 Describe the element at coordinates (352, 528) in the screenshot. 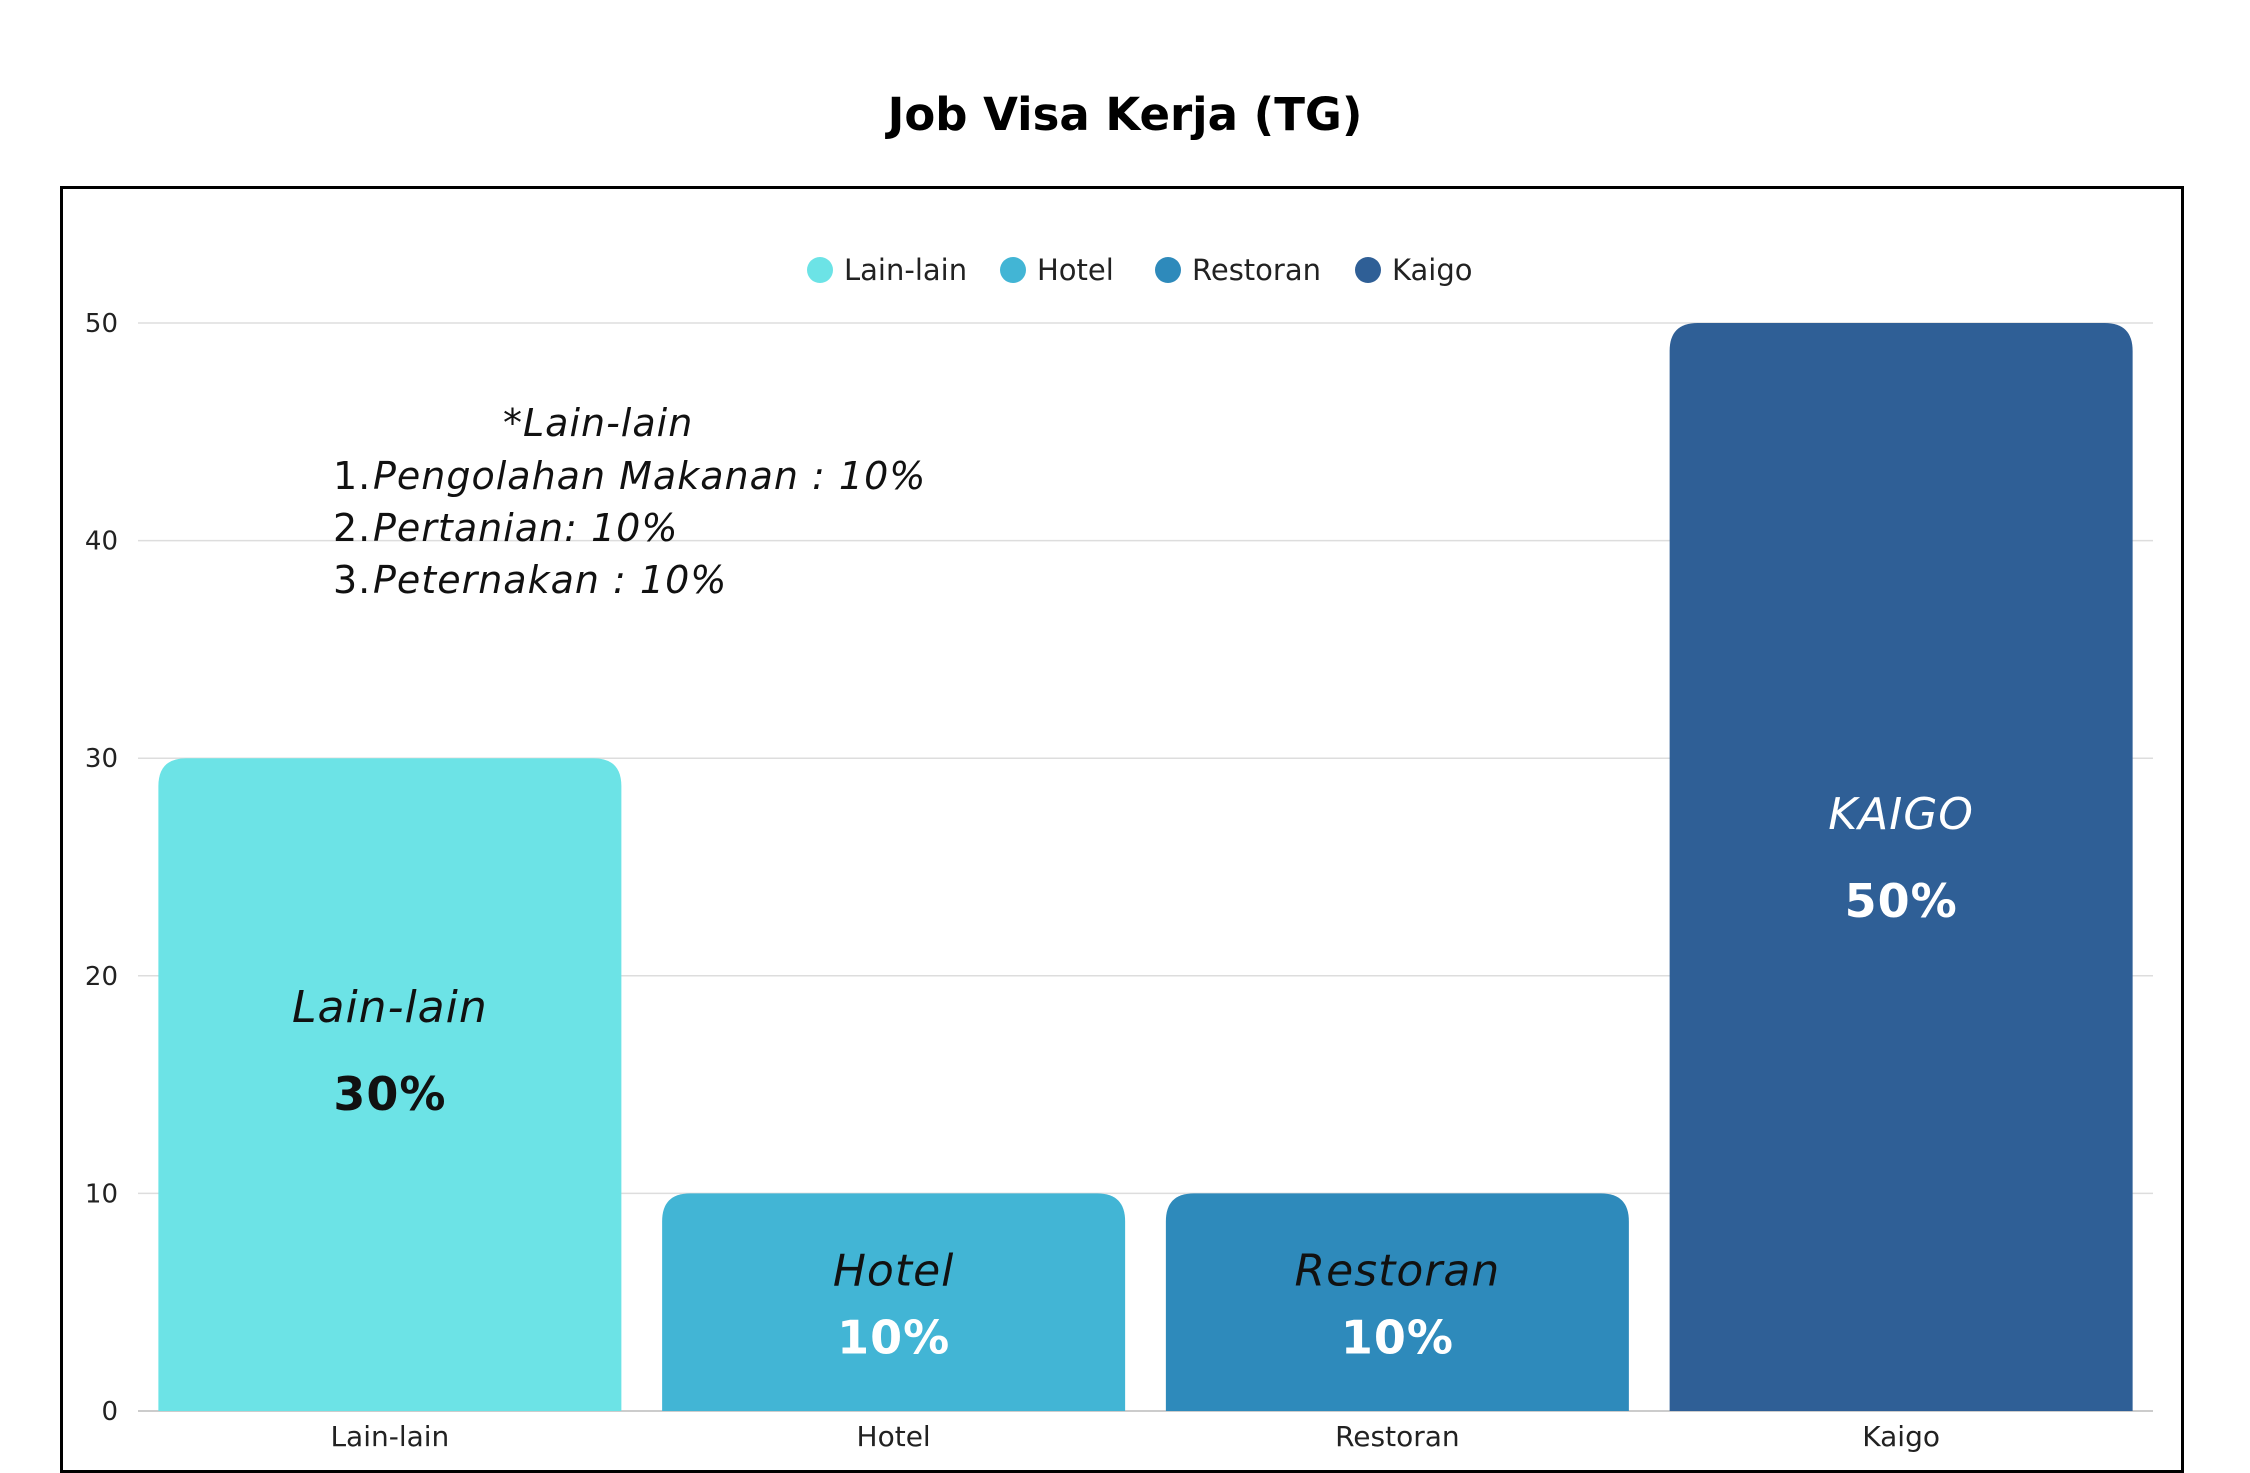

I see `annotation-item-number: 2.` at that location.